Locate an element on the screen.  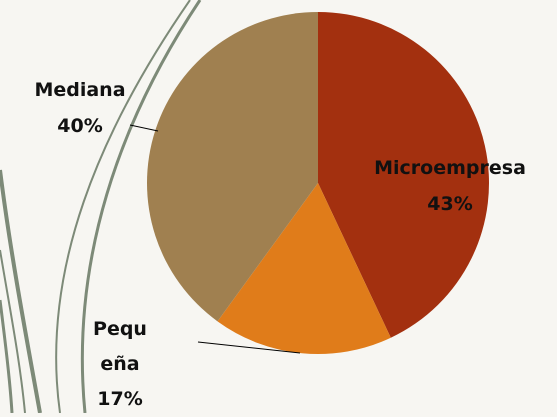
slice-label: Pequeña 17% is located at coordinates (120, 364).